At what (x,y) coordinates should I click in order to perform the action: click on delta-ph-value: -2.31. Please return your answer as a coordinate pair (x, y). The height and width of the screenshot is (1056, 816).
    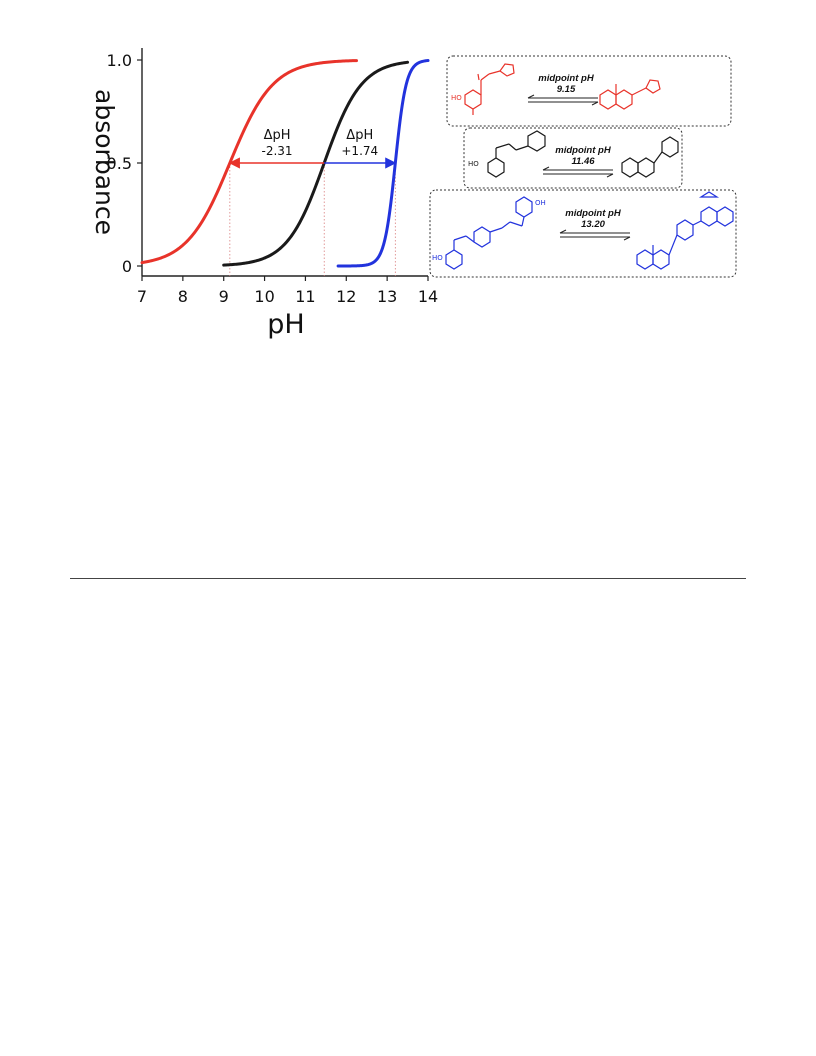
    Looking at the image, I should click on (277, 151).